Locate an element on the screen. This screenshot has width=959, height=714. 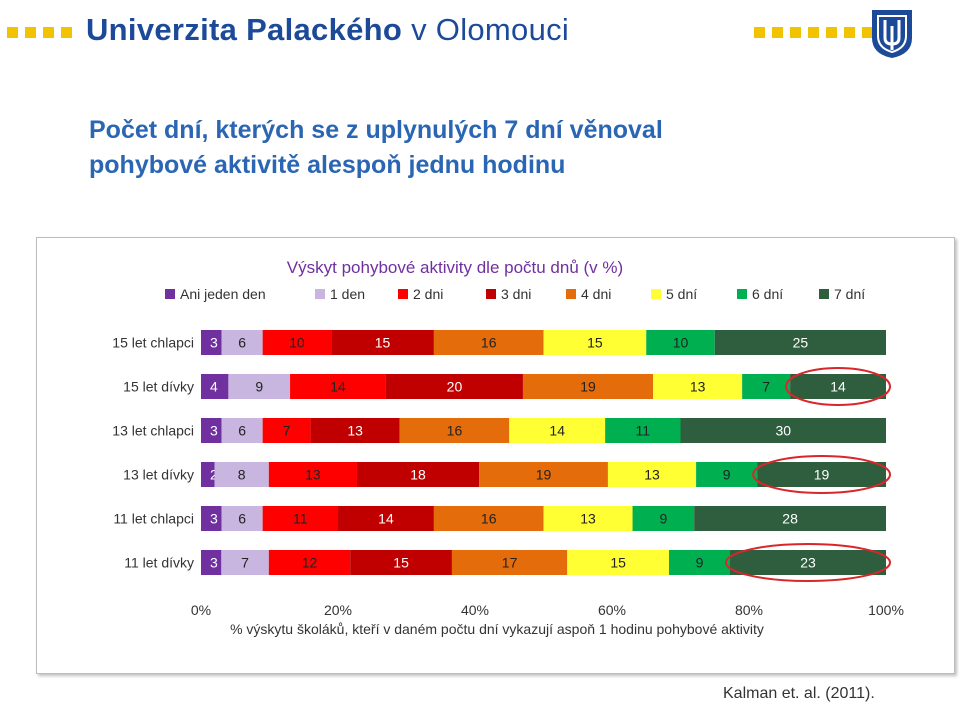
bar-segment-15-let-chlapci-2-dni is located at coordinates (297, 342).